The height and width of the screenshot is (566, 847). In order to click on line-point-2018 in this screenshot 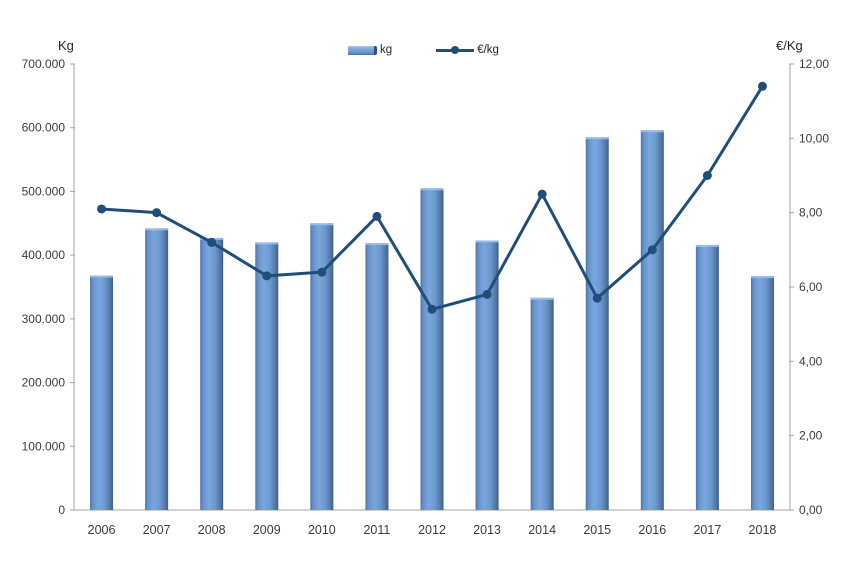, I will do `click(762, 86)`.